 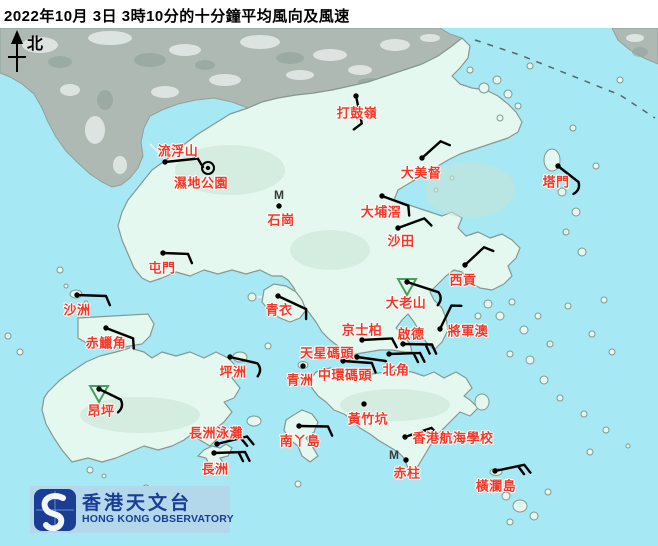 What do you see at coordinates (134, 351) in the screenshot?
I see `airport-link-bridge` at bounding box center [134, 351].